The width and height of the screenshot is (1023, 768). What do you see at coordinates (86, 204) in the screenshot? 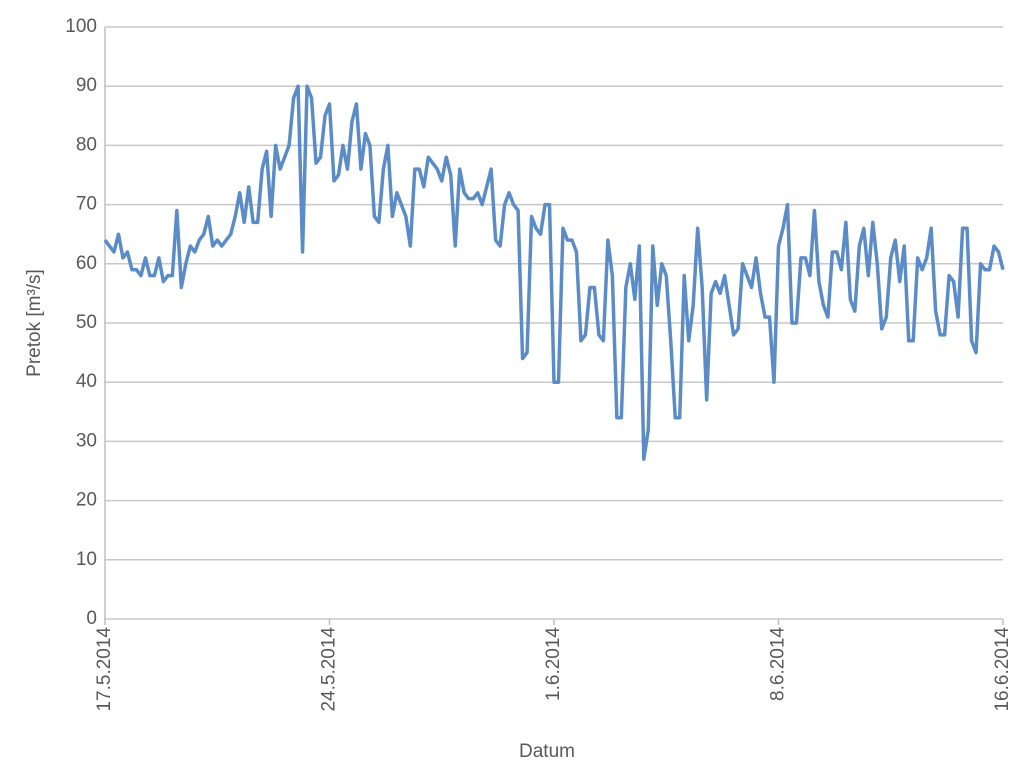
I see `y-tick-label: 70` at bounding box center [86, 204].